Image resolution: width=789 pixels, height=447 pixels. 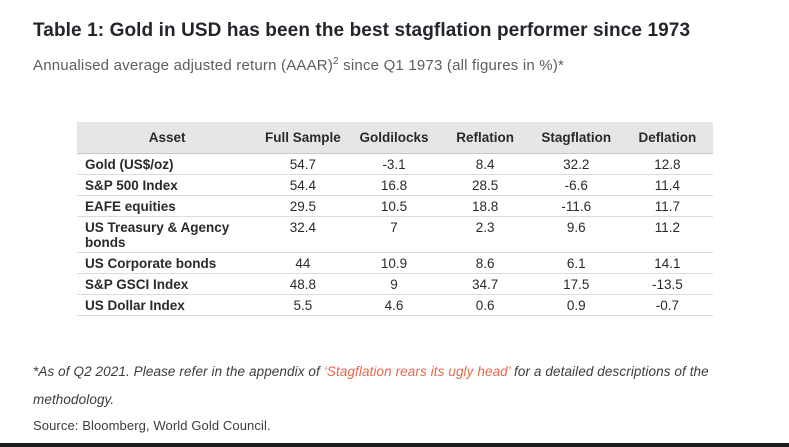 I want to click on table-row: S&P 500 Index 54.4 16.8 28.5 -6.6 11.4, so click(x=395, y=185).